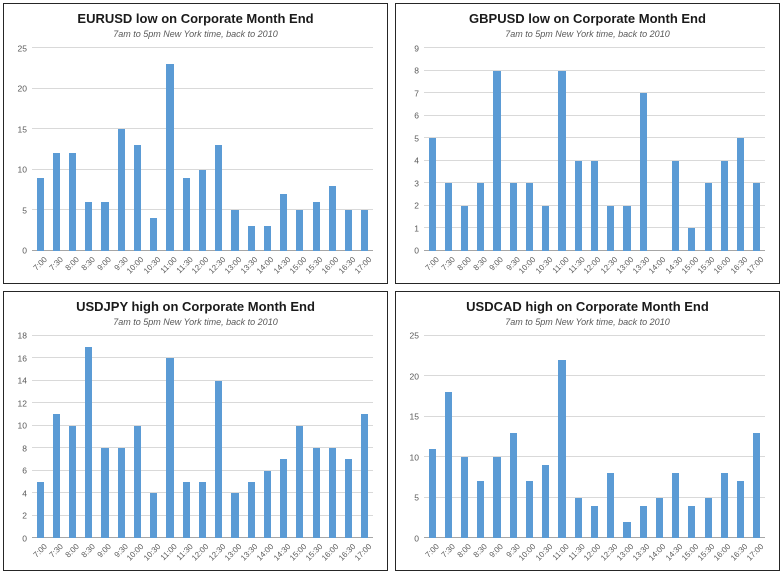 This screenshot has height=574, width=783. What do you see at coordinates (643, 521) in the screenshot?
I see `bar-13:30` at bounding box center [643, 521].